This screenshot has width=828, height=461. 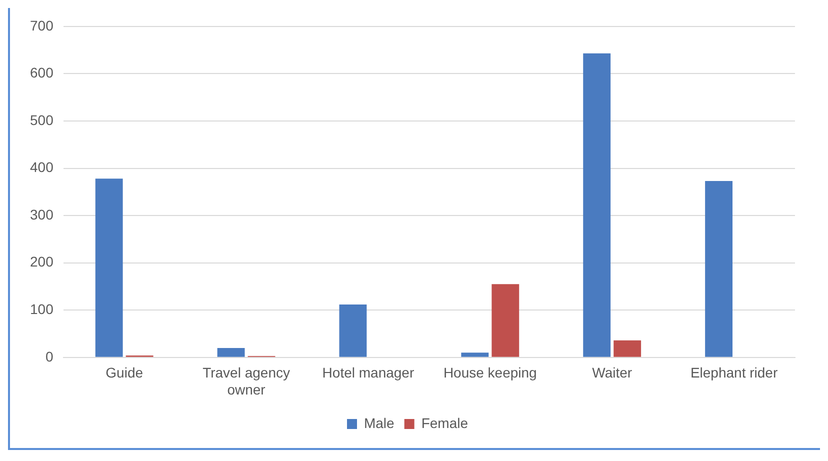 I want to click on x-tick-label: Elephant rider, so click(x=734, y=372).